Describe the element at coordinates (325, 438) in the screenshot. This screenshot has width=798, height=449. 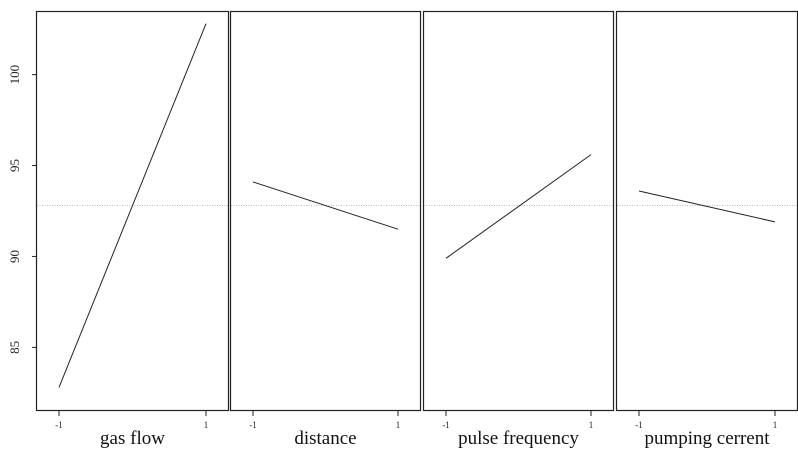
I see `panel-xlabel: distance` at that location.